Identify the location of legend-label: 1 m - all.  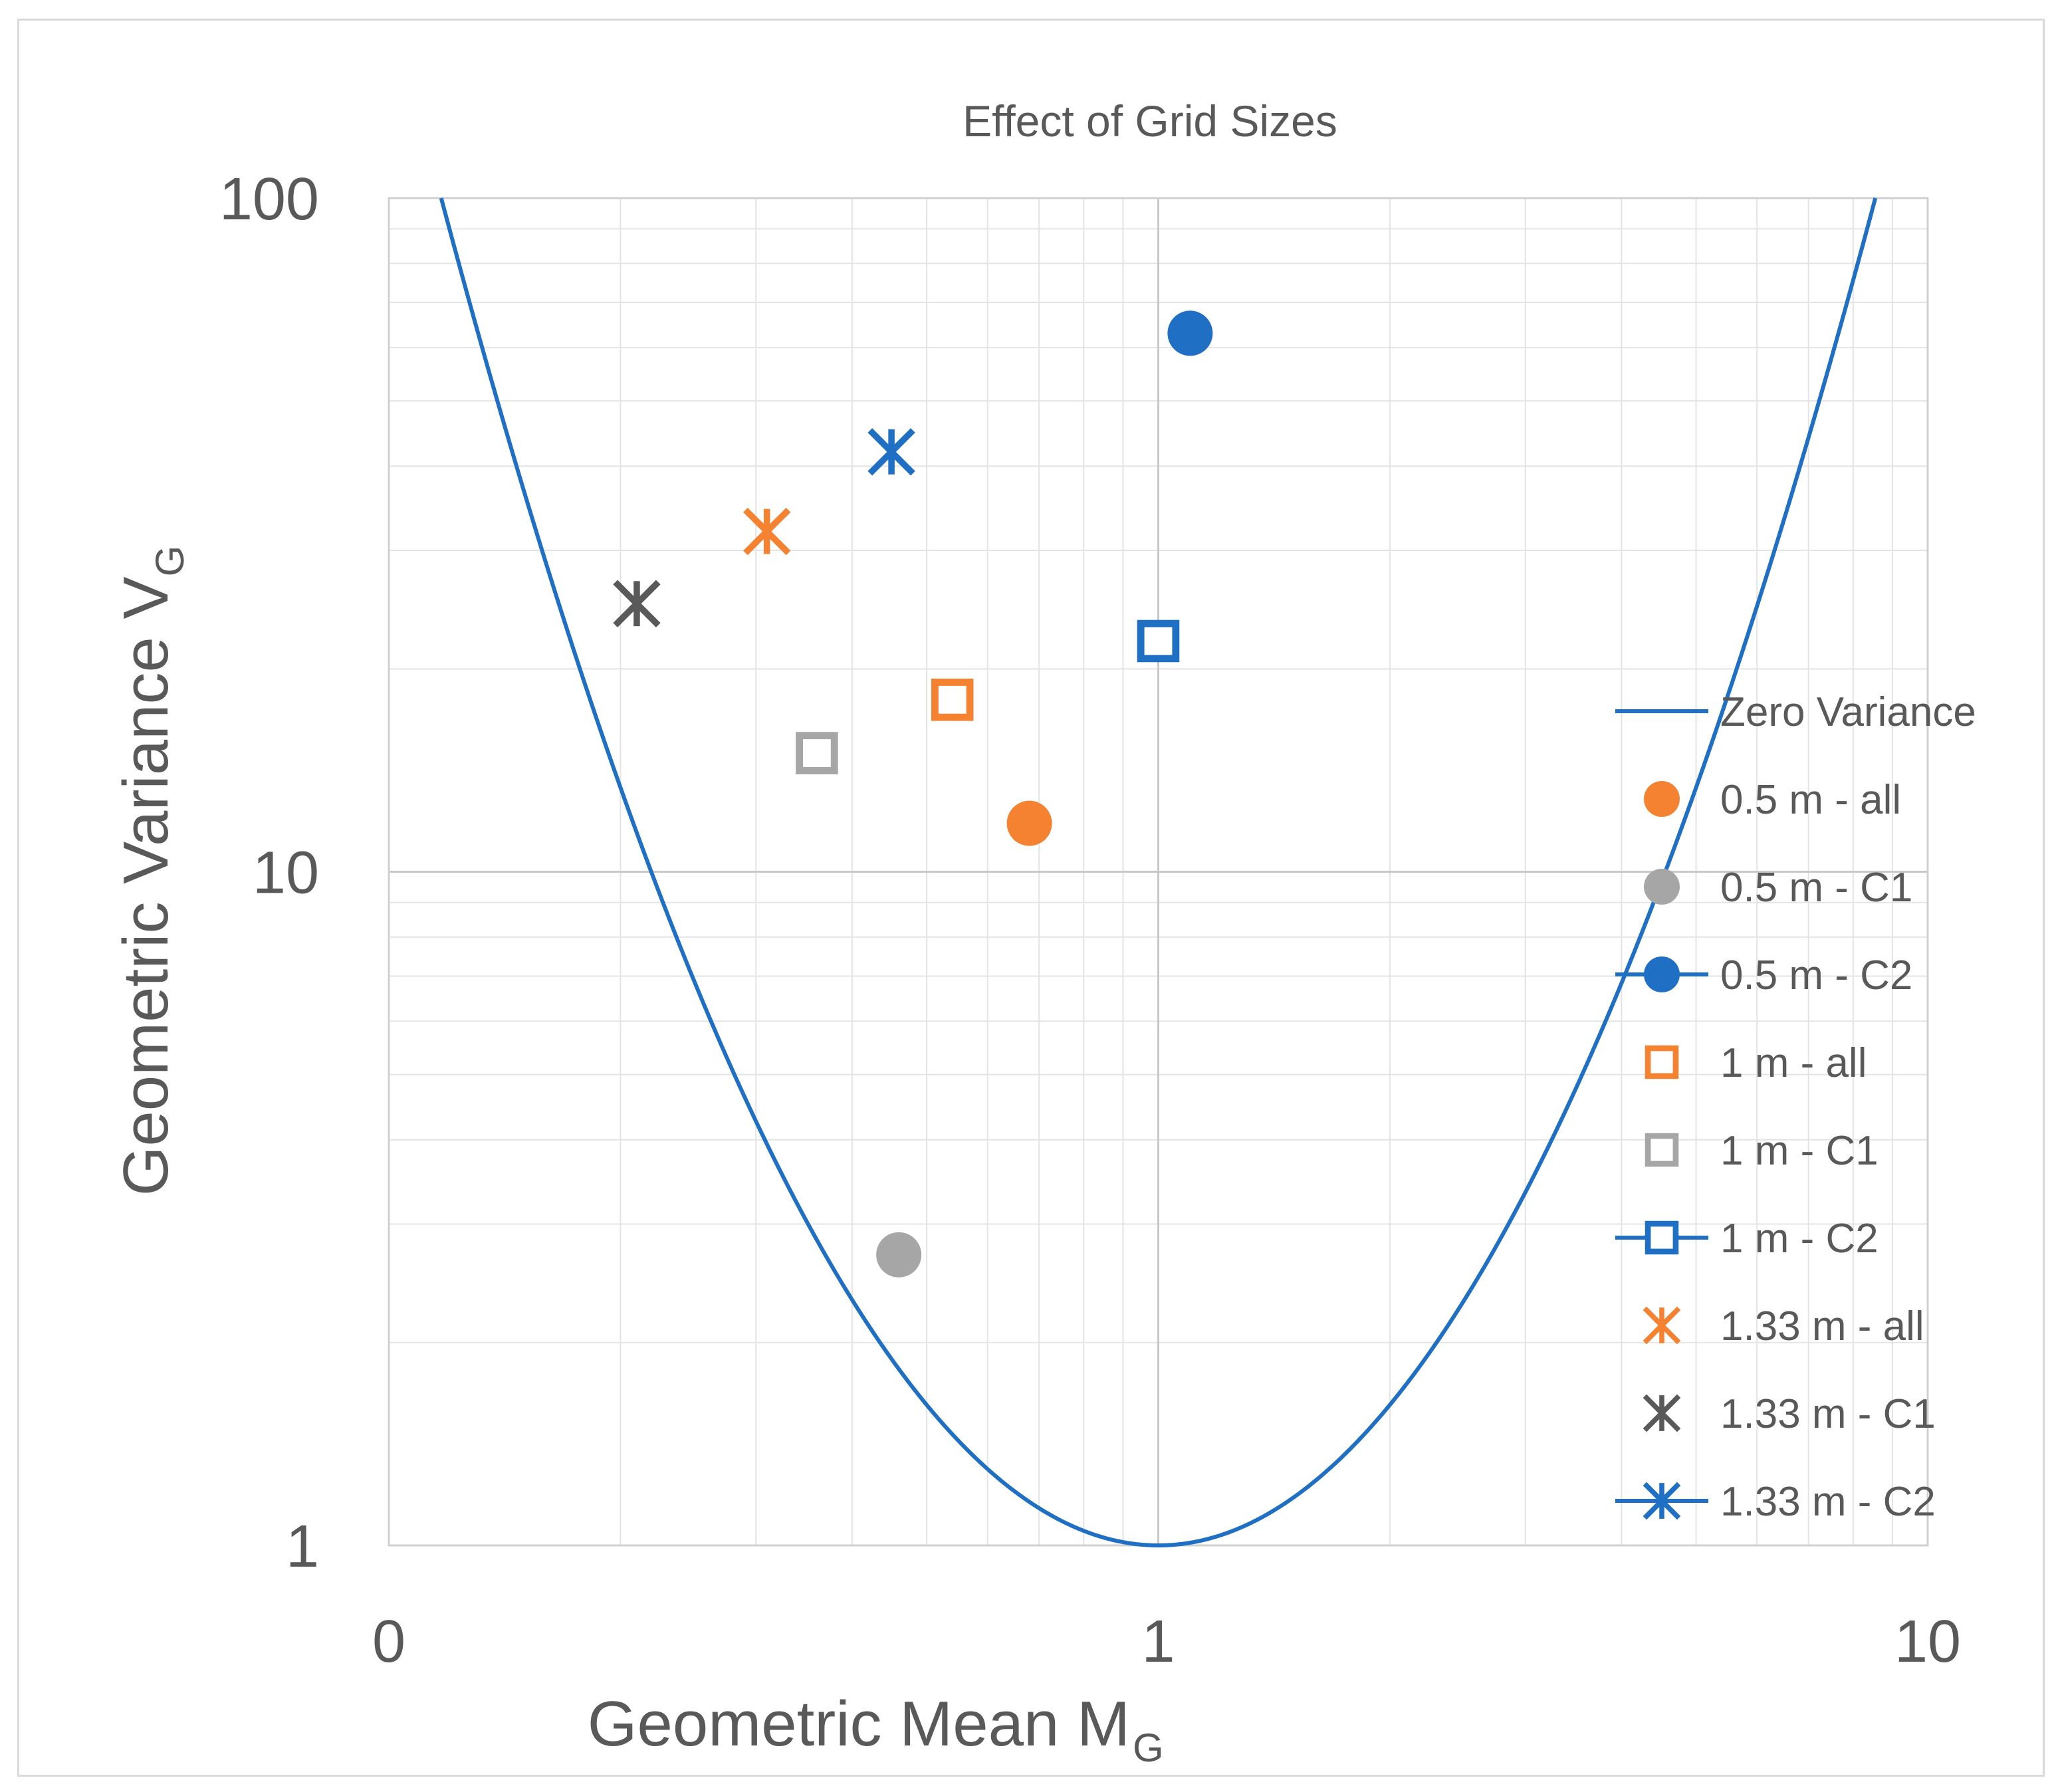
(1793, 1063).